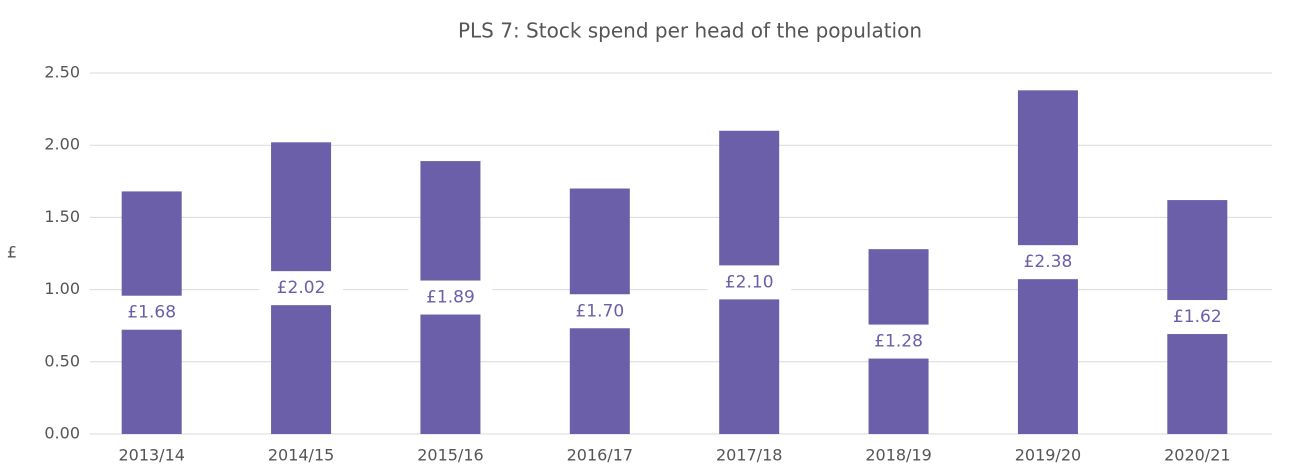 The image size is (1290, 476). What do you see at coordinates (62, 288) in the screenshot?
I see `y-tick-label: 1.00` at bounding box center [62, 288].